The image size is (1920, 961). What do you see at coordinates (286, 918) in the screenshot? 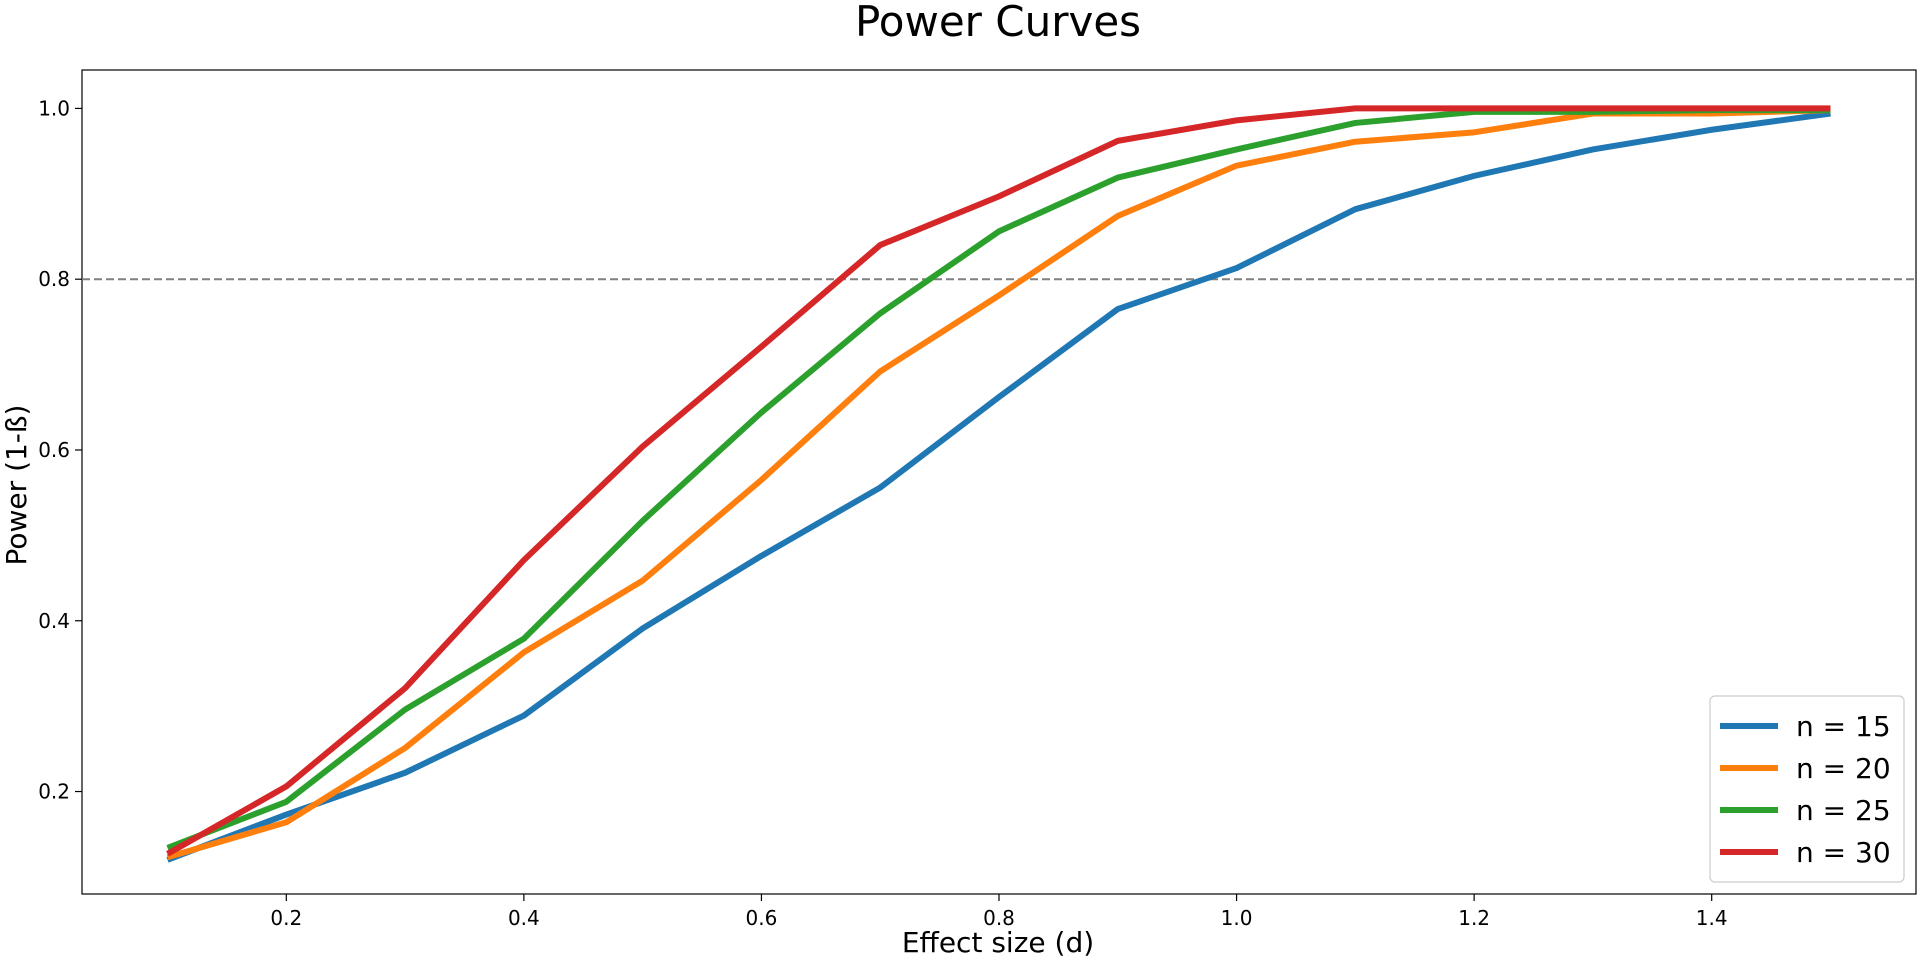
I see `x-tick-label: 0.2` at bounding box center [286, 918].